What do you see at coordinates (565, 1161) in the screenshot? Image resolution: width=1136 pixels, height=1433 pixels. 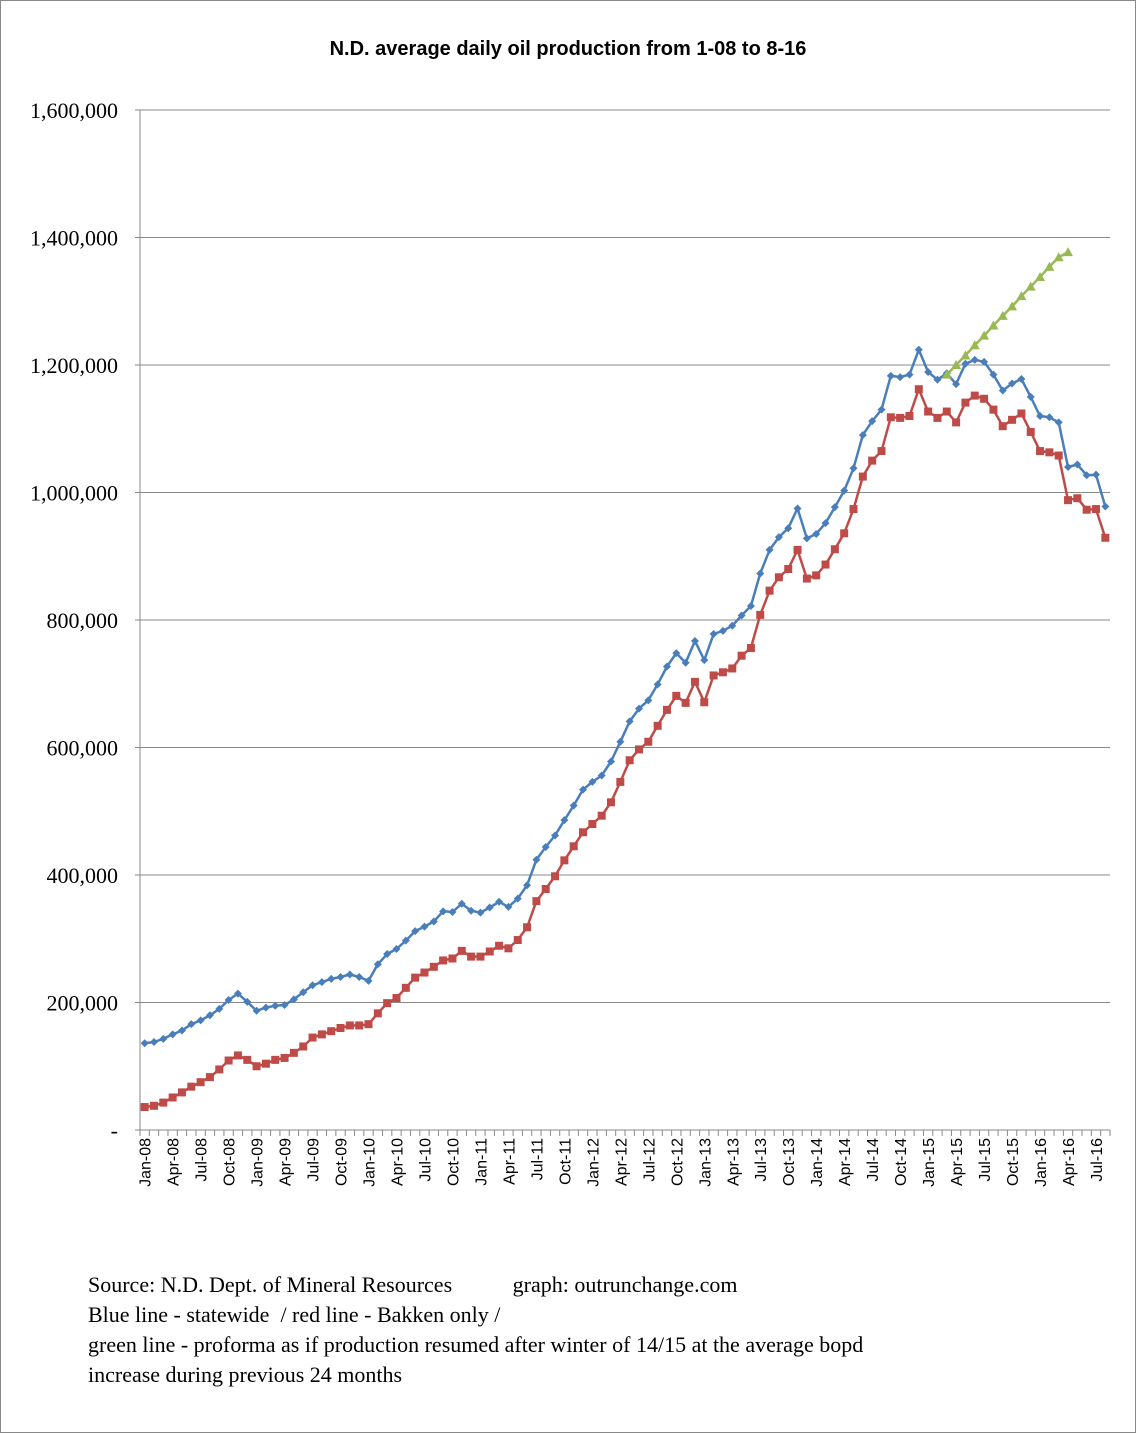 I see `x-tick-label: Oct-11` at bounding box center [565, 1161].